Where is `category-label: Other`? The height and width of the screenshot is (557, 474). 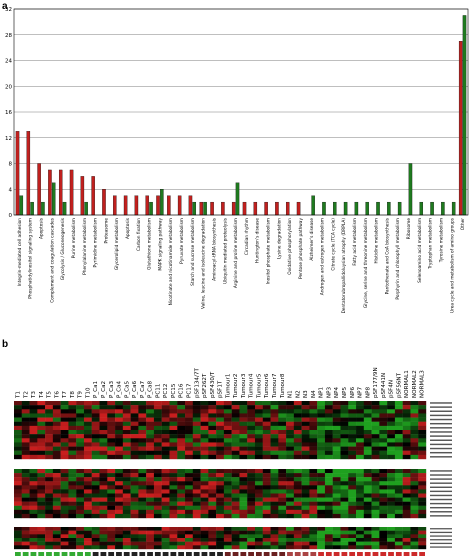 category-label: Other is located at coordinates (463, 224).